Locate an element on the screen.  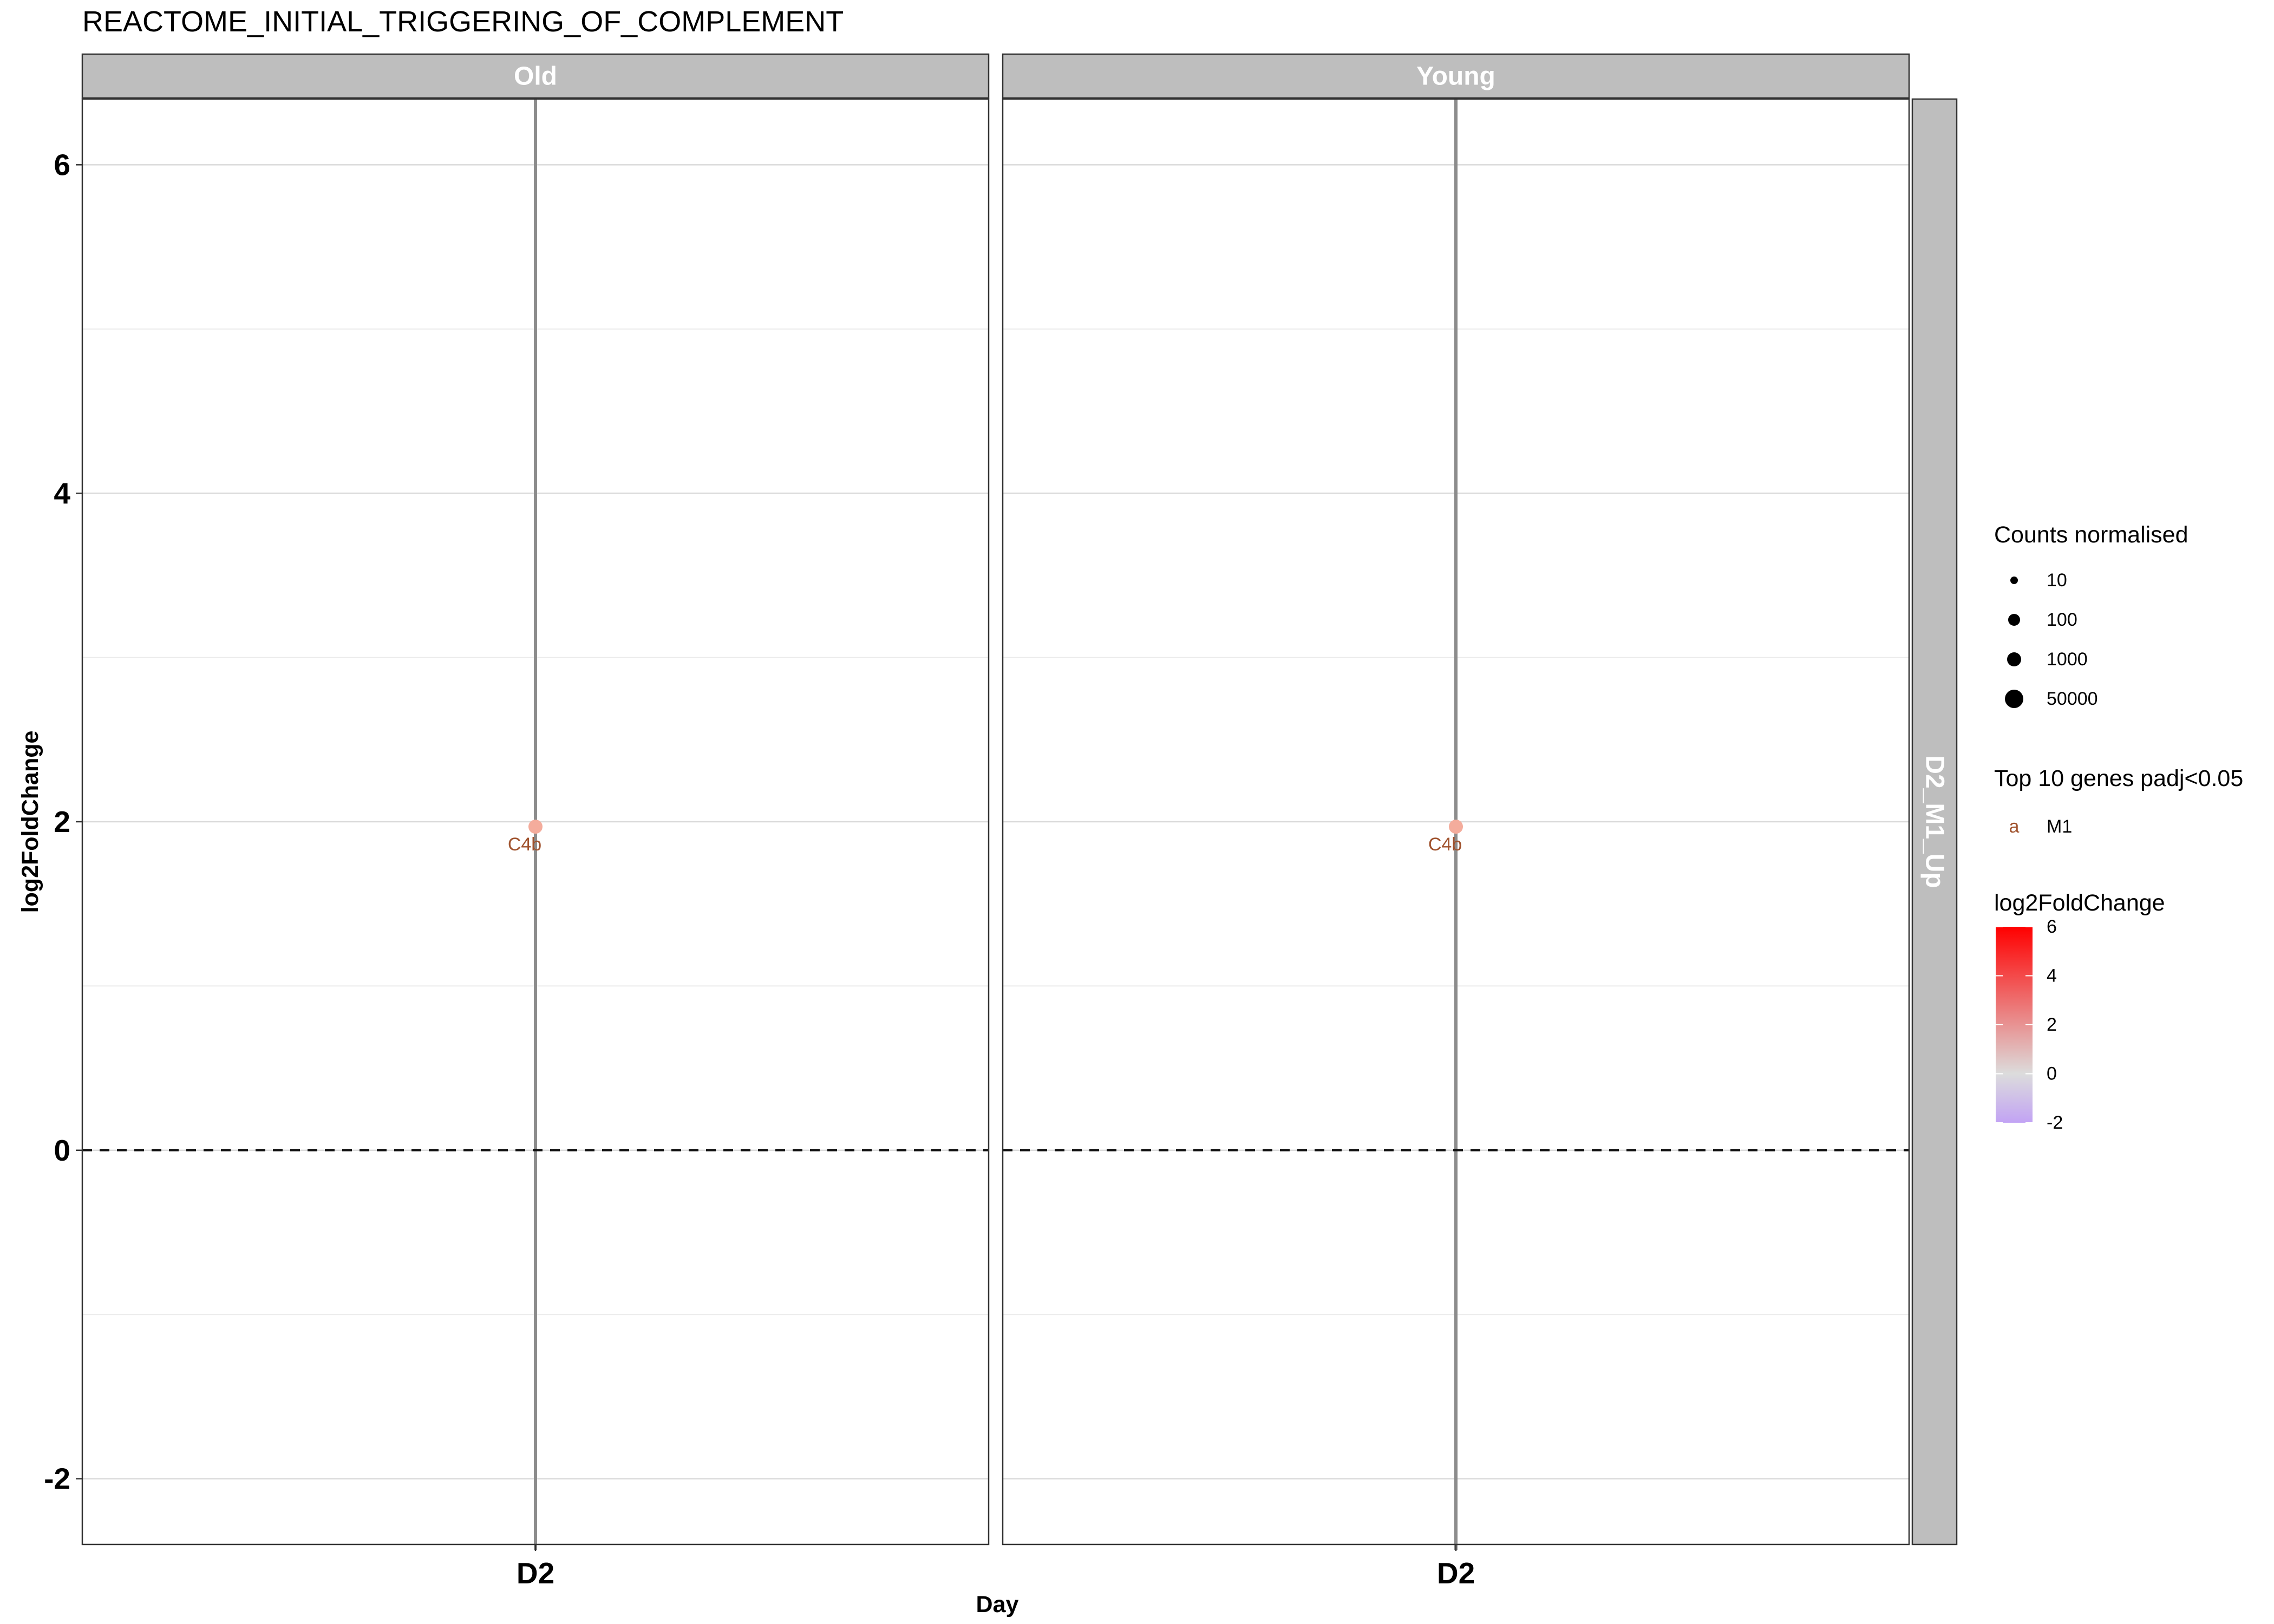
size-key-label: 100 is located at coordinates (2062, 620).